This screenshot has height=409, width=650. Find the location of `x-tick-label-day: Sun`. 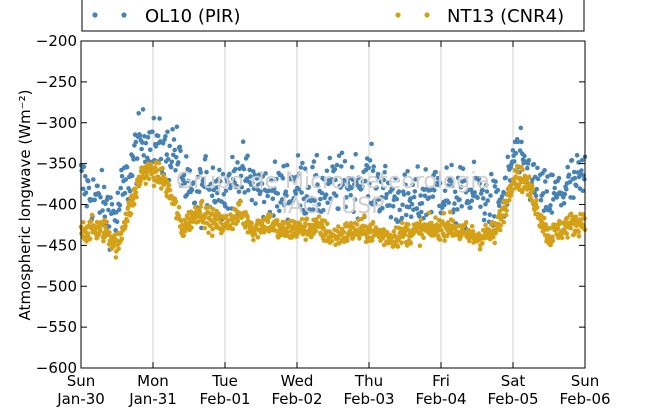

x-tick-label-day: Sun is located at coordinates (81, 381).